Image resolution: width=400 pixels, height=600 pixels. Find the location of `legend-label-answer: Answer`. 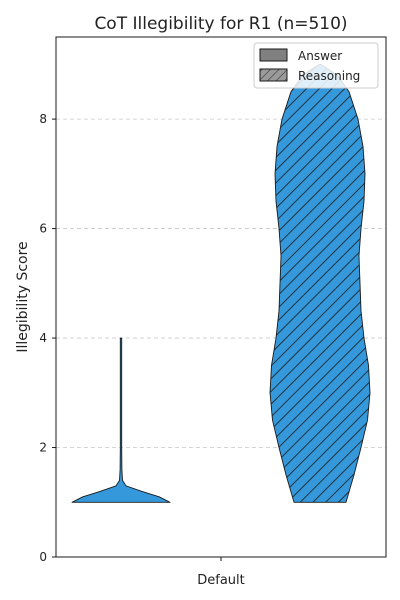

legend-label-answer: Answer is located at coordinates (320, 56).